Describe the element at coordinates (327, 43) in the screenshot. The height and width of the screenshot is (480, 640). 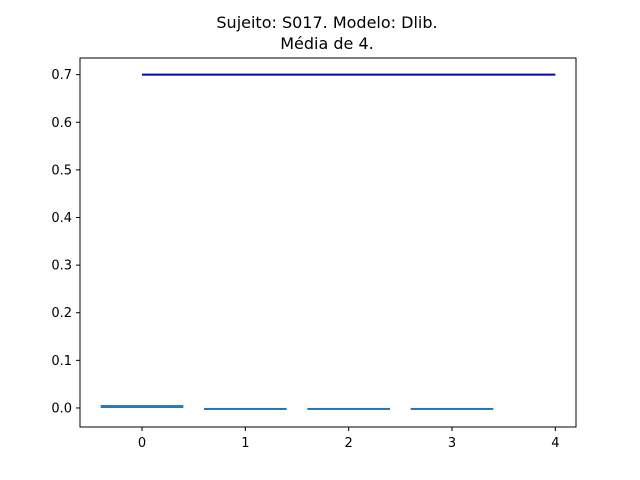
I see `chart-subtitle: Média de 4.` at that location.